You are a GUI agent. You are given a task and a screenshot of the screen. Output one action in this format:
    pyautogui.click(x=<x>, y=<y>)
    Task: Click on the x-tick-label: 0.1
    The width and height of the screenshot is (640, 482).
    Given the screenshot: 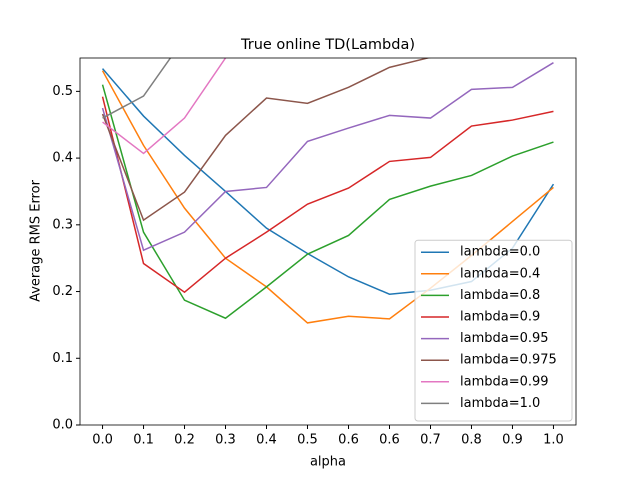 What is the action you would take?
    pyautogui.click(x=143, y=440)
    